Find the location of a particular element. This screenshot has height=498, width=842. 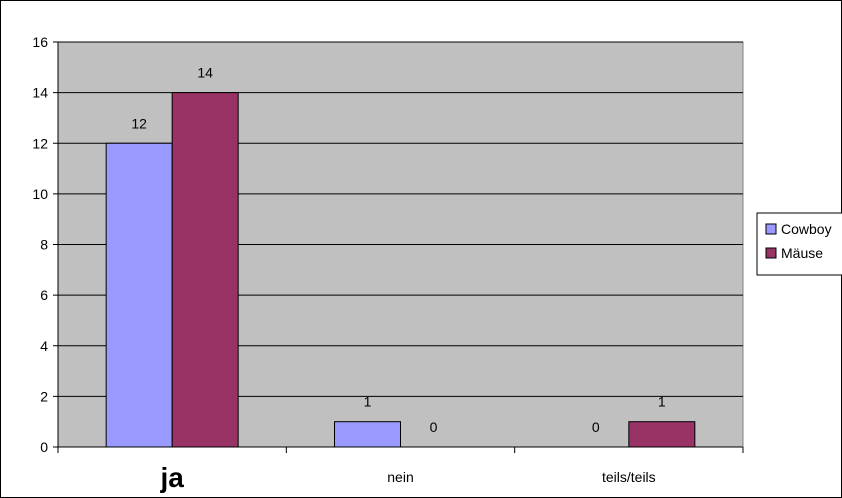

legend-swatch-Cowboy is located at coordinates (771, 229).